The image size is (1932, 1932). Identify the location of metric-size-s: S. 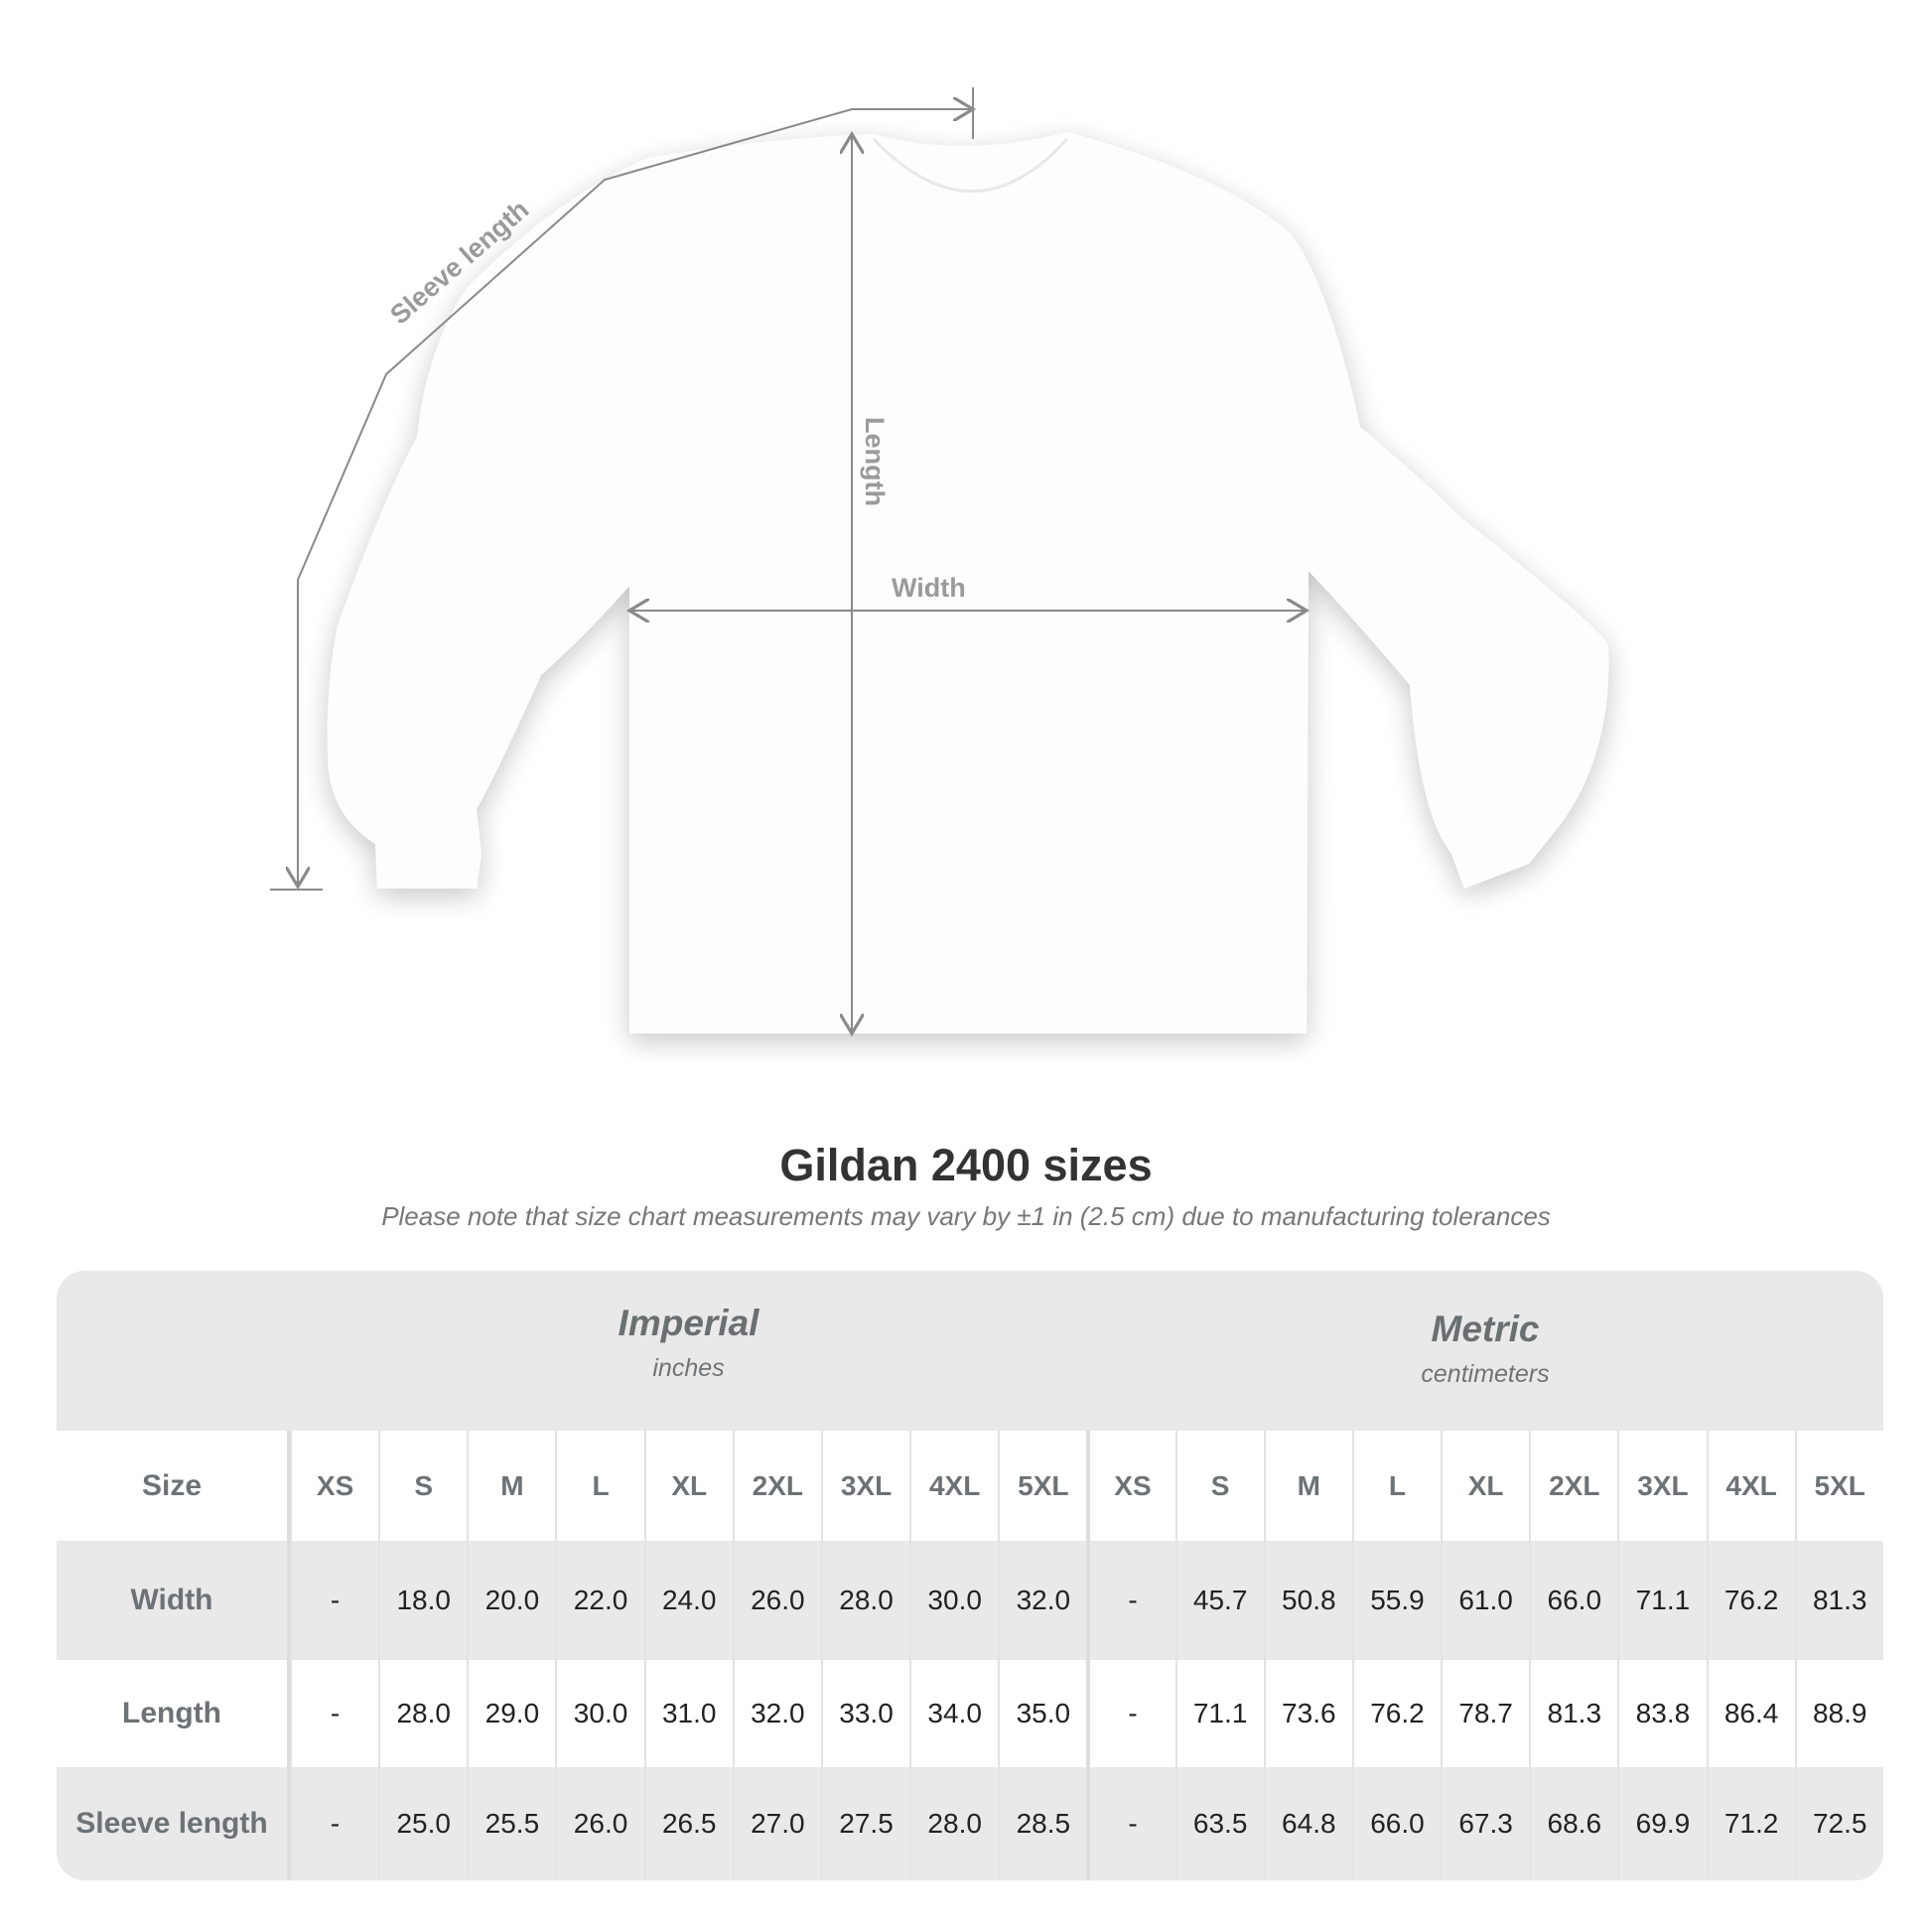
(1219, 1486).